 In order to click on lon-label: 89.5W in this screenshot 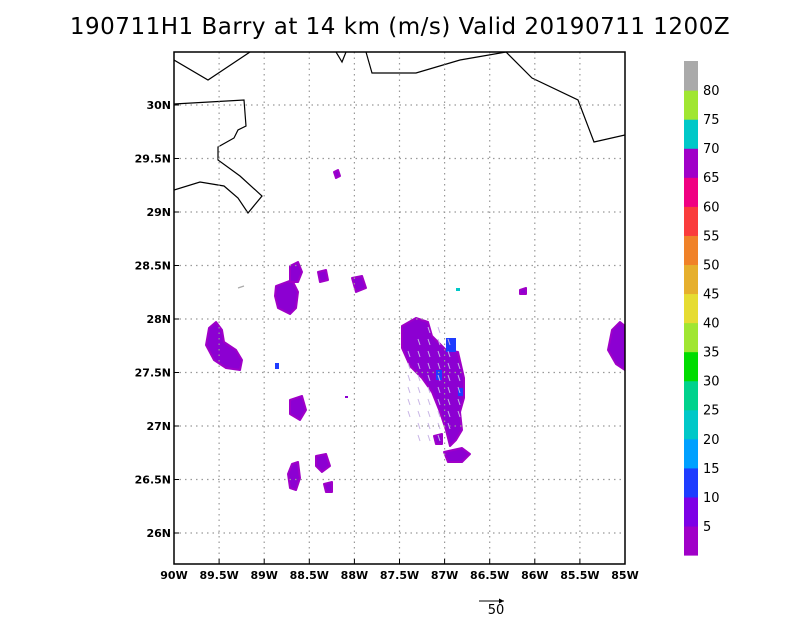, I will do `click(218, 575)`.